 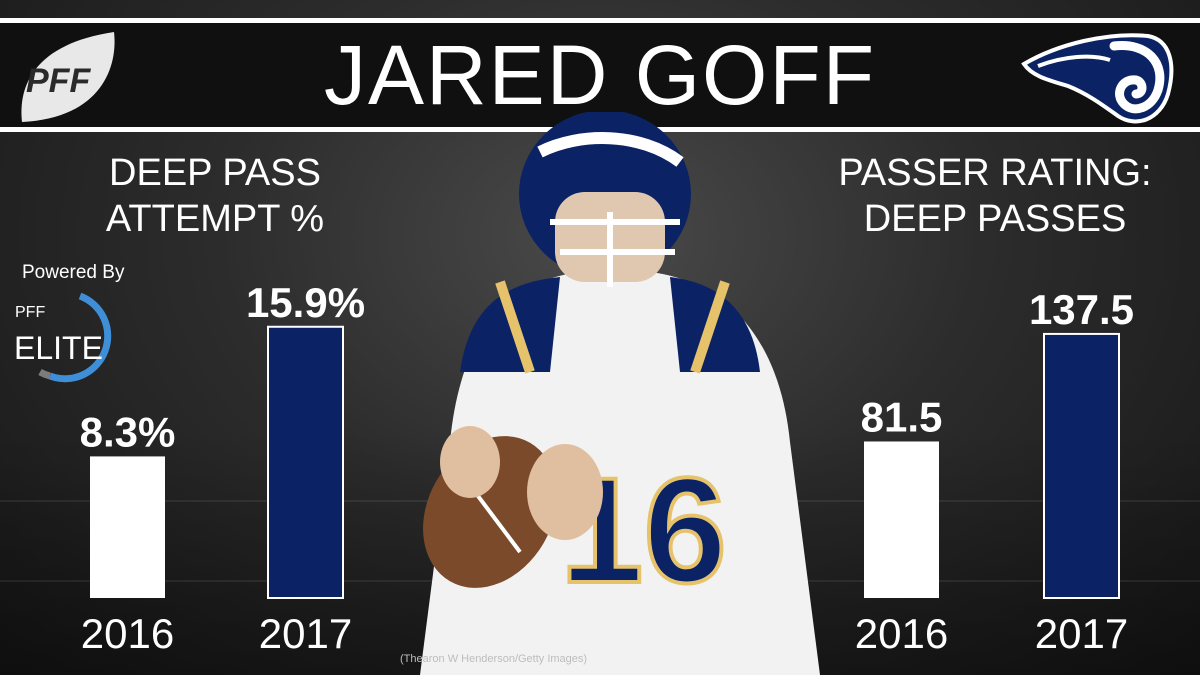 What do you see at coordinates (901, 633) in the screenshot?
I see `right-tick-label-2016: 2016` at bounding box center [901, 633].